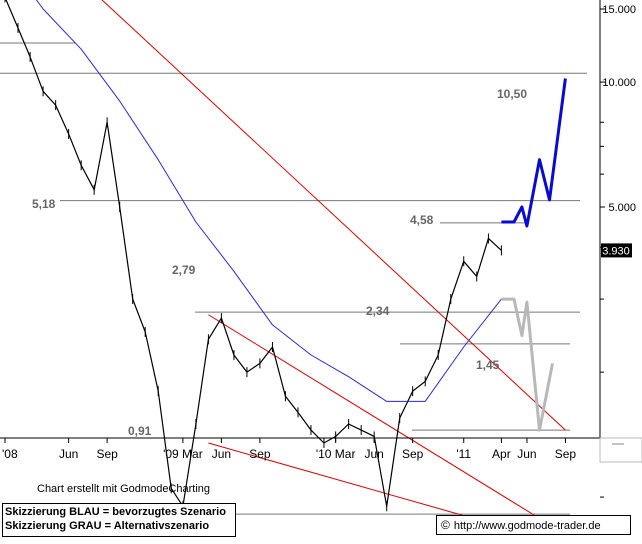  What do you see at coordinates (619, 83) in the screenshot?
I see `y-tick-label-2: 10.000` at bounding box center [619, 83].